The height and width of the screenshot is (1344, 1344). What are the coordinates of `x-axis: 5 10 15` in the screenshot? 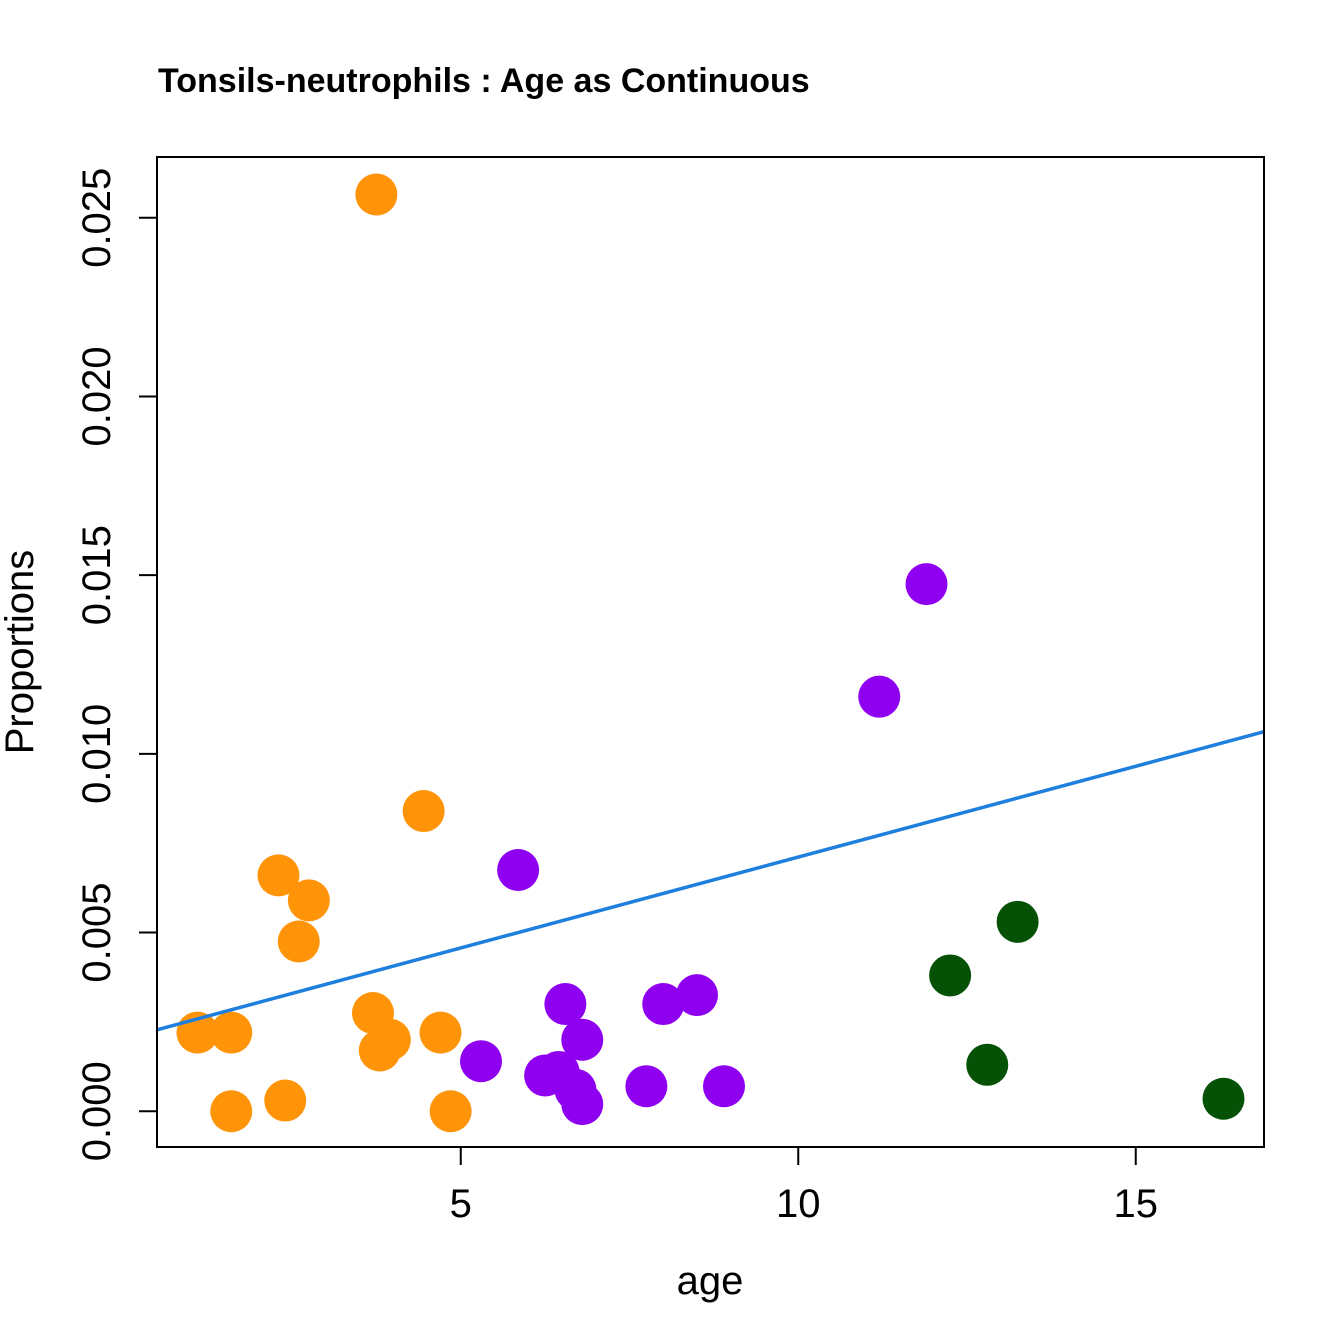 It's located at (804, 1186).